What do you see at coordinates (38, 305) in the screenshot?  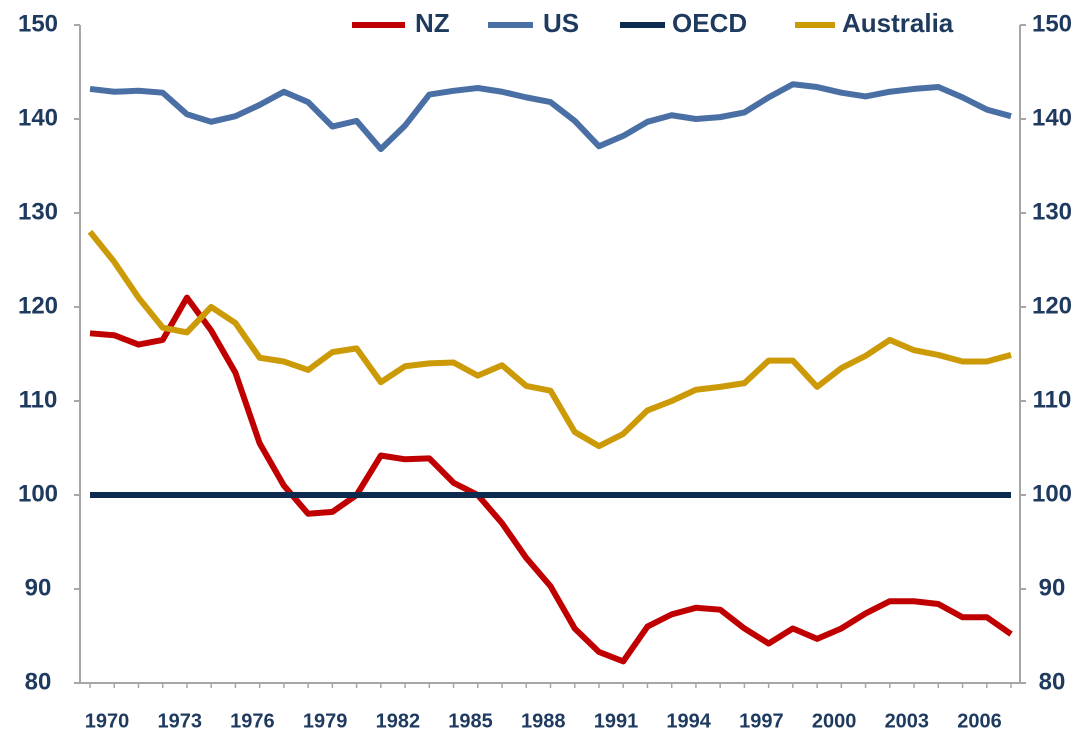 I see `y-tick-label: 120` at bounding box center [38, 305].